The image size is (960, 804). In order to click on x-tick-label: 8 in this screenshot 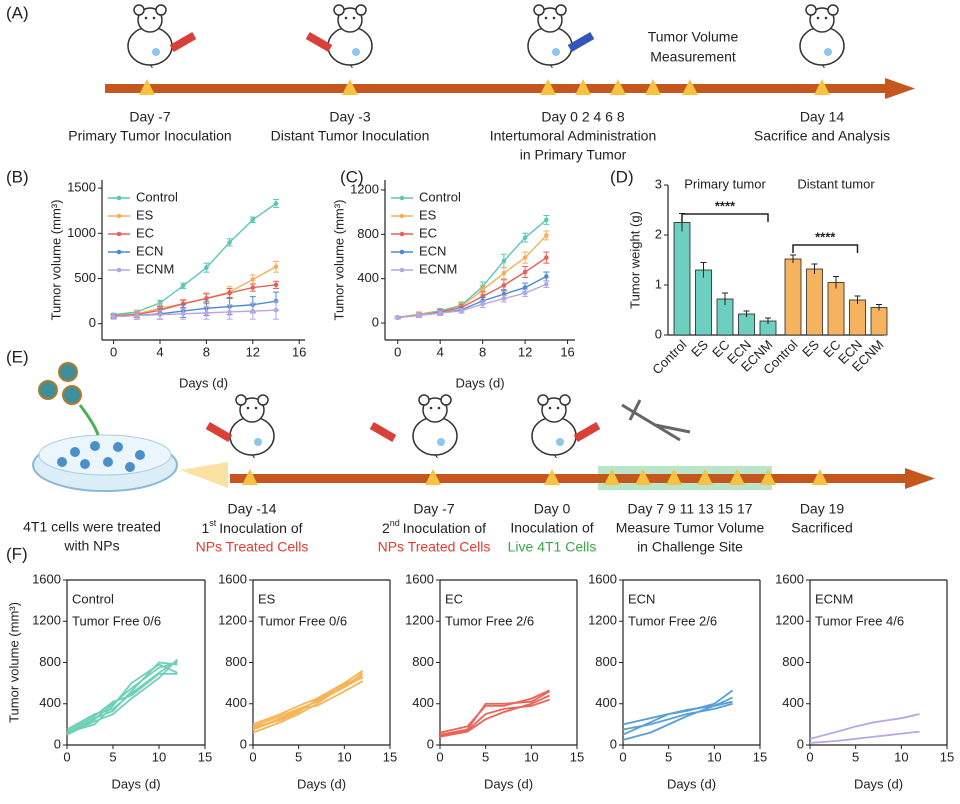, I will do `click(482, 351)`.